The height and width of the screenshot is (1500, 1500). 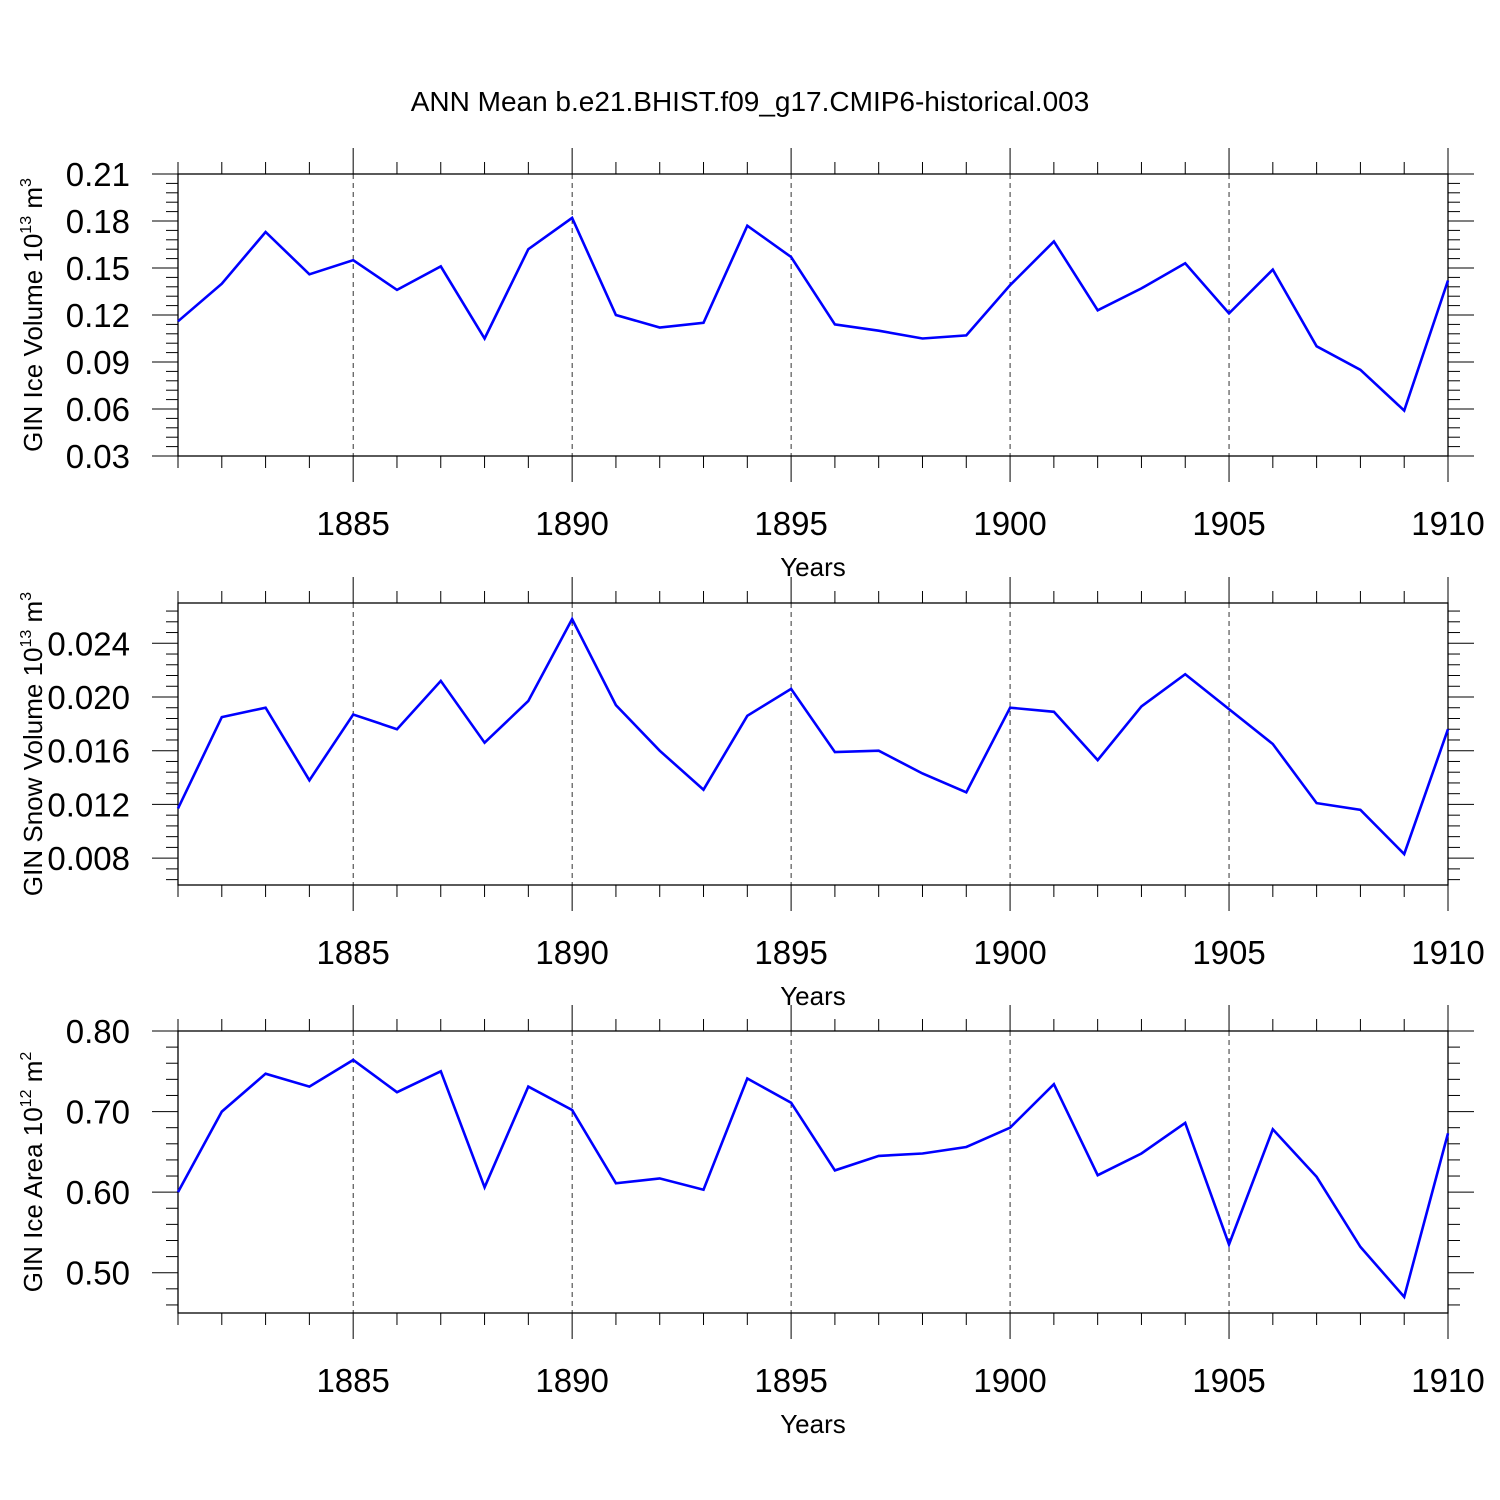 I want to click on y-tick-label: 0.50, so click(x=98, y=1273).